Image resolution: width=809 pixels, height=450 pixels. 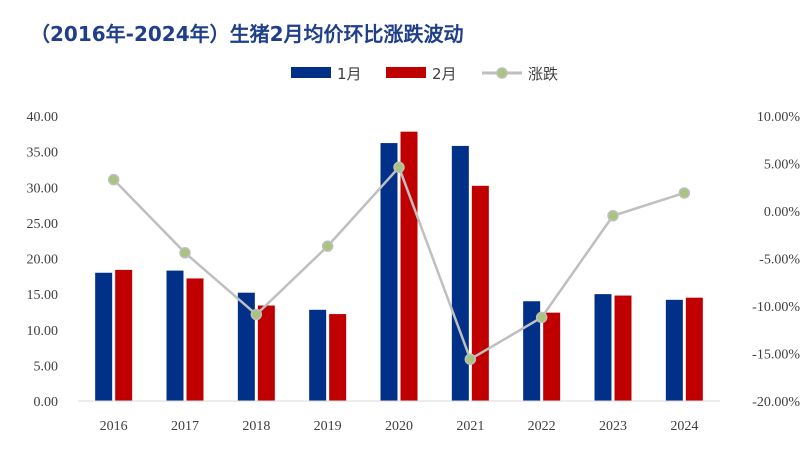 What do you see at coordinates (43, 153) in the screenshot?
I see `y-left-tick-label: 35.00` at bounding box center [43, 153].